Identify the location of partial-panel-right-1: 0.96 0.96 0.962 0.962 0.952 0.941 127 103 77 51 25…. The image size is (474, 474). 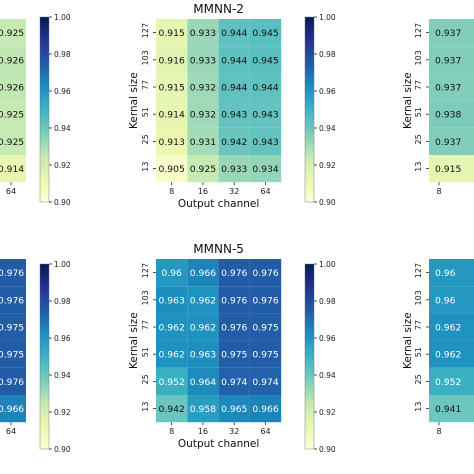
(438, 347).